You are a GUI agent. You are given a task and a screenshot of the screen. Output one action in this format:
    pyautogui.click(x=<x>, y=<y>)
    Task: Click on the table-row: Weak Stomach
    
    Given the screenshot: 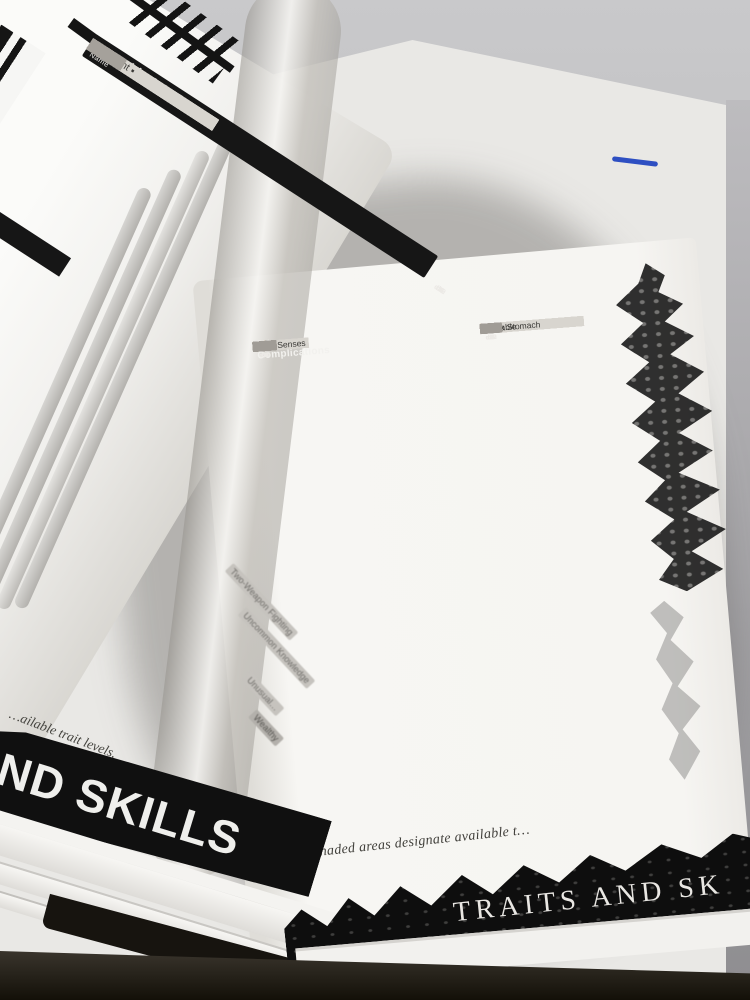 What is the action you would take?
    pyautogui.click(x=510, y=327)
    